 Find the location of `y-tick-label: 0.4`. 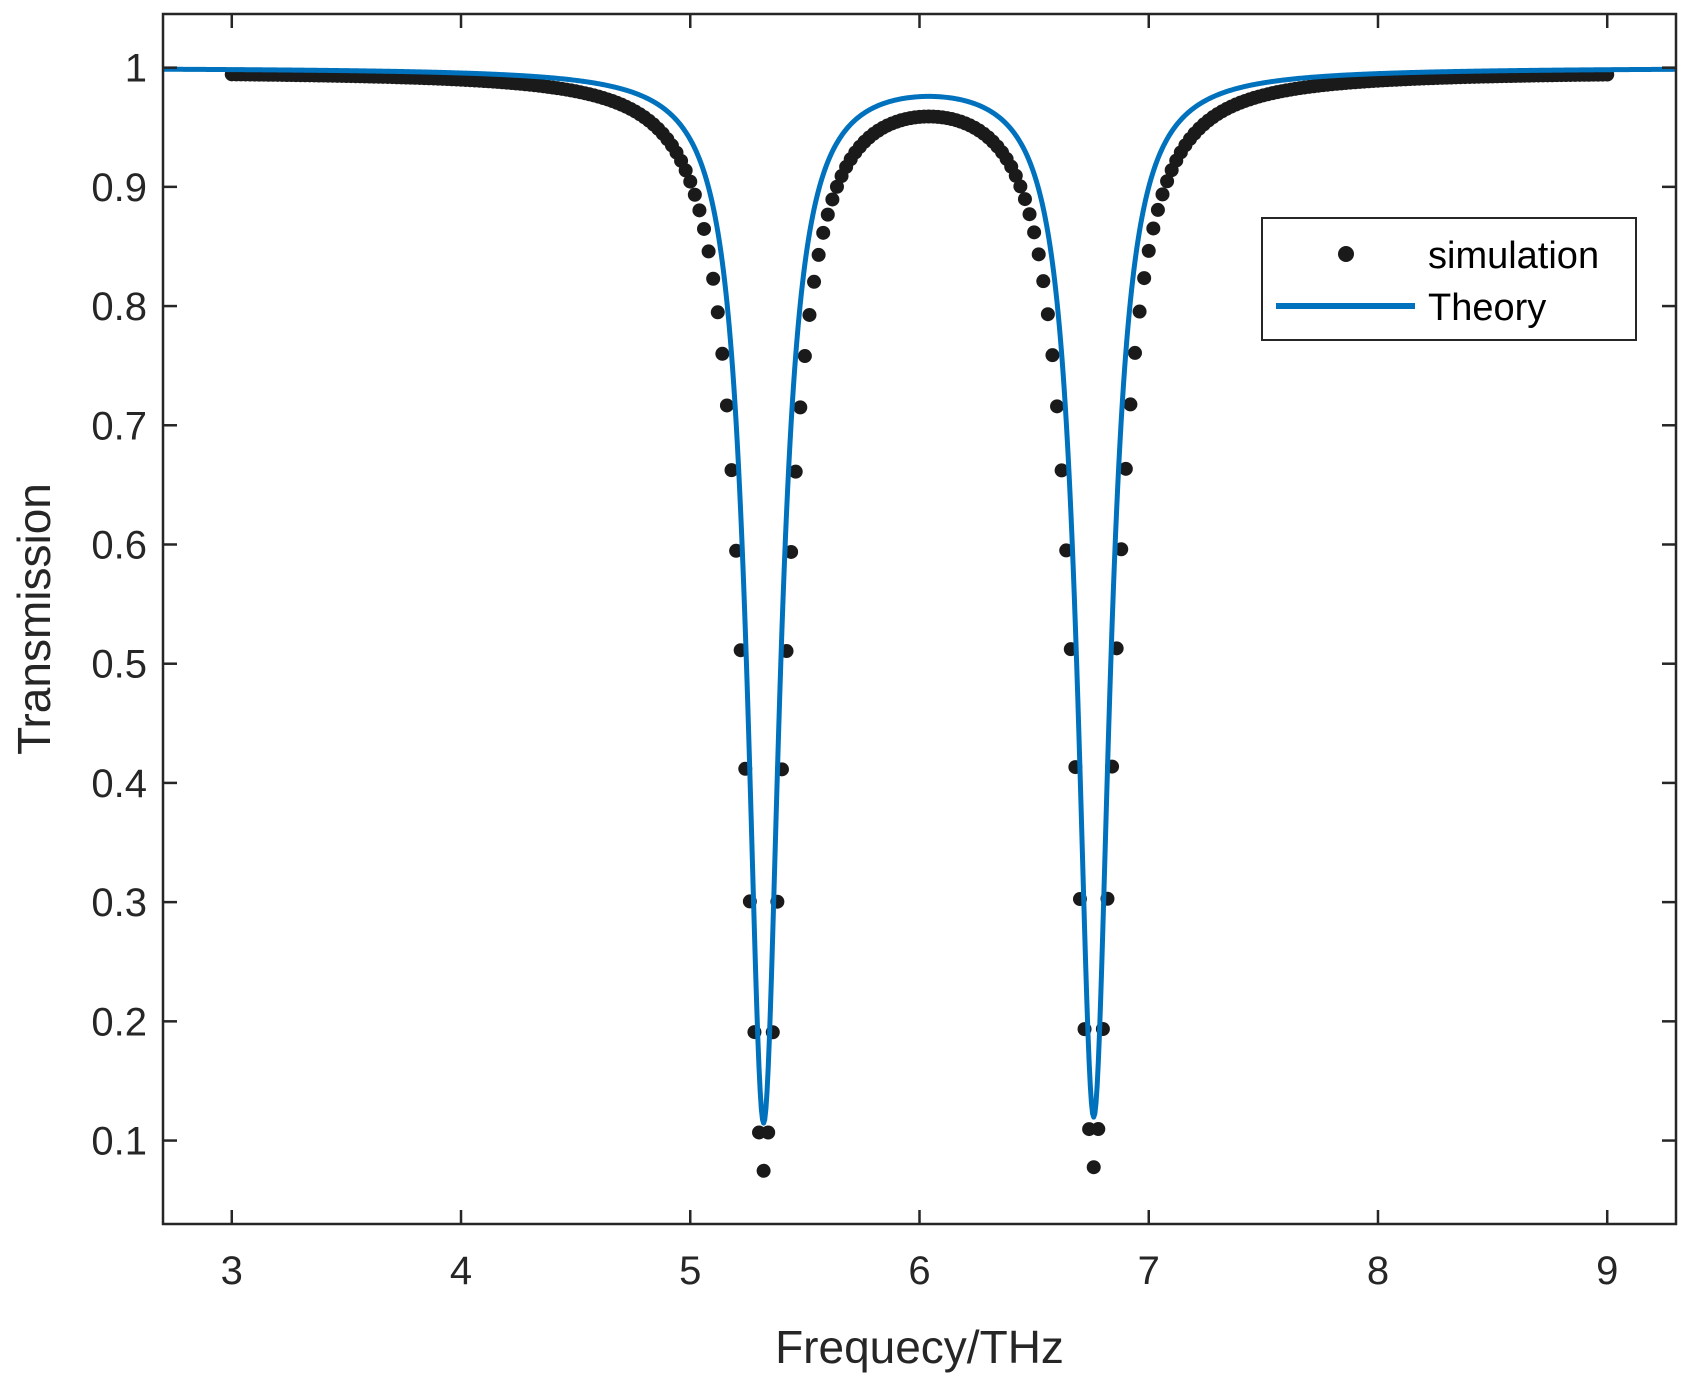

y-tick-label: 0.4 is located at coordinates (119, 784).